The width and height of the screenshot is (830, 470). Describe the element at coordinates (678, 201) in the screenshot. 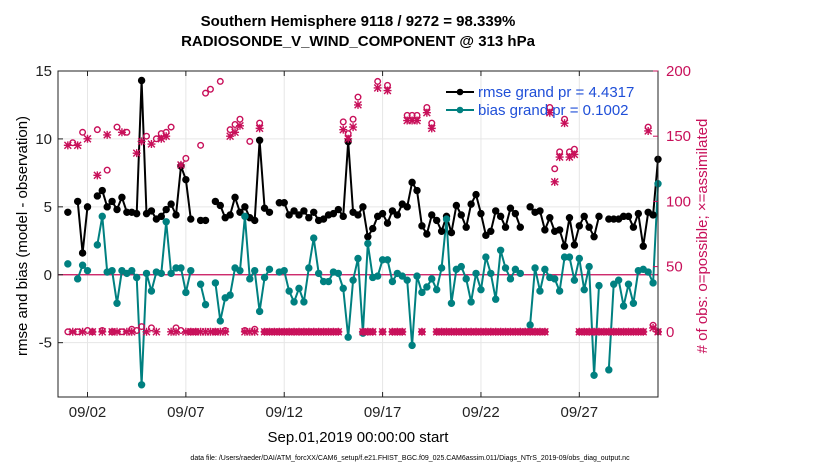

I see `y-right-tick-label: 100` at that location.